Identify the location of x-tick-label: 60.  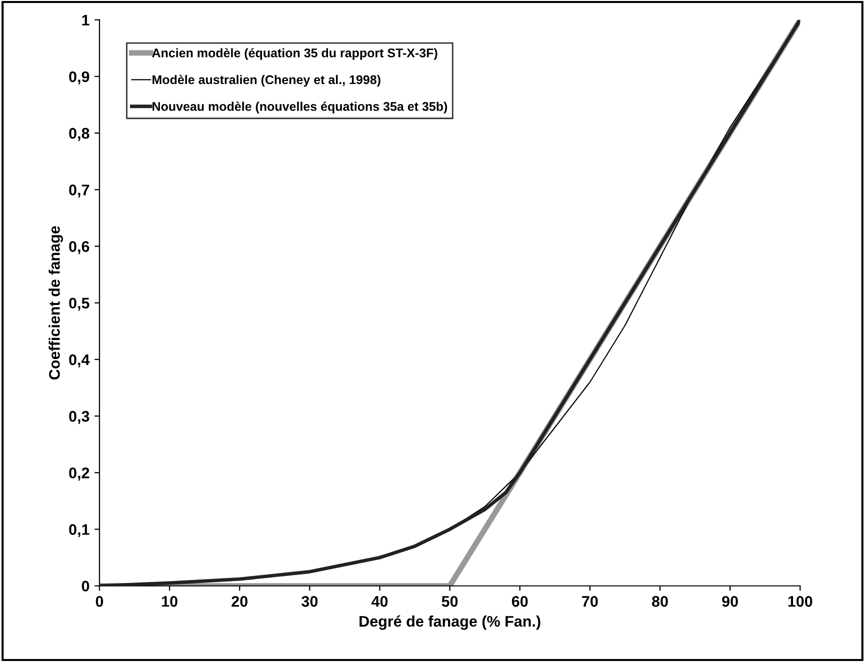
(520, 601).